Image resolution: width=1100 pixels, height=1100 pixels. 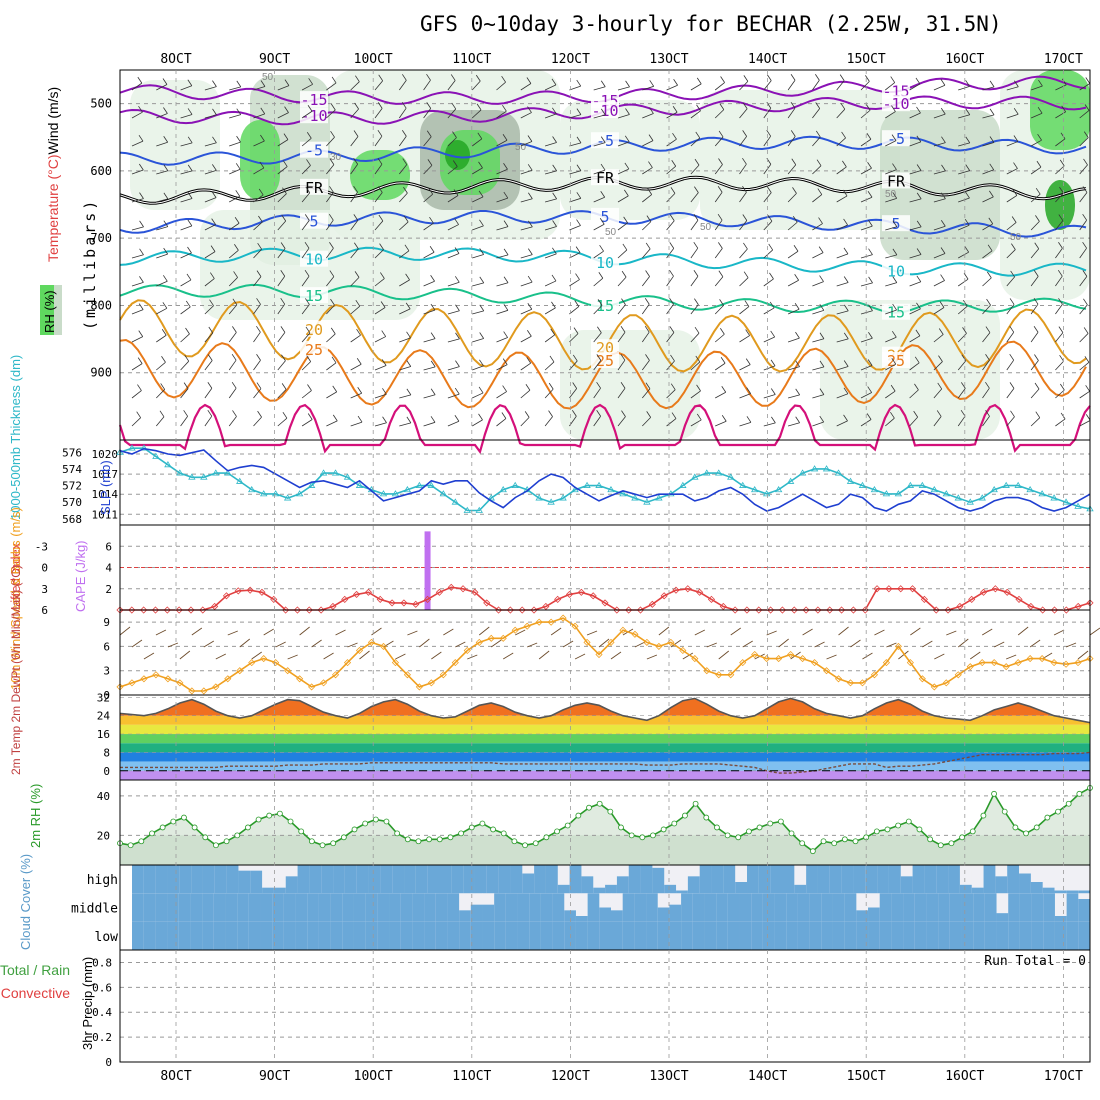 I want to click on rh-shade-region, so click(x=260, y=160).